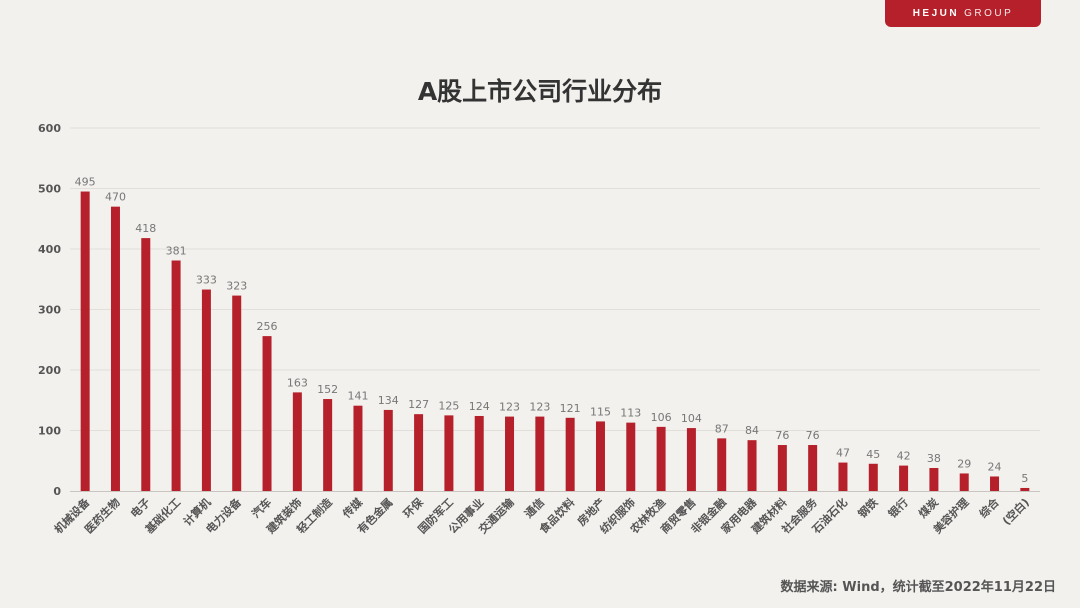 The height and width of the screenshot is (608, 1080). Describe the element at coordinates (145, 228) in the screenshot. I see `data-label: 418` at that location.